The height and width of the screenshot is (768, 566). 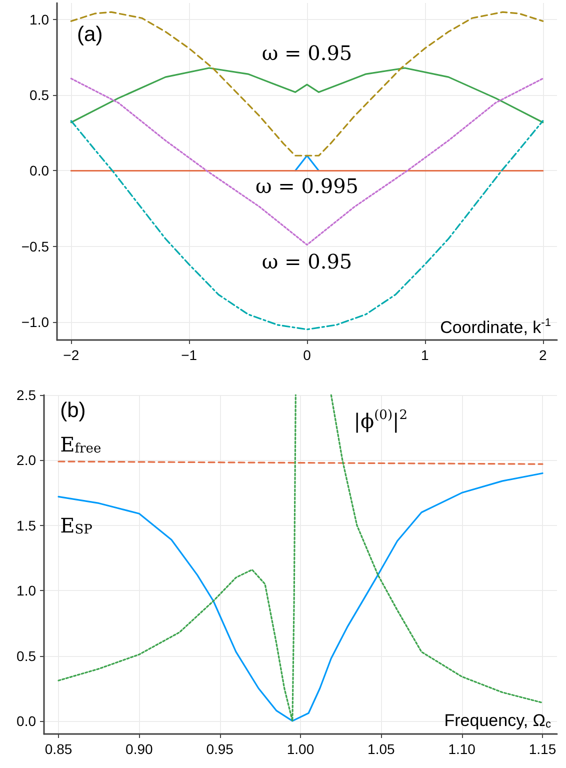 What do you see at coordinates (498, 720) in the screenshot?
I see `x-axis-title: Frequency, Ωc` at bounding box center [498, 720].